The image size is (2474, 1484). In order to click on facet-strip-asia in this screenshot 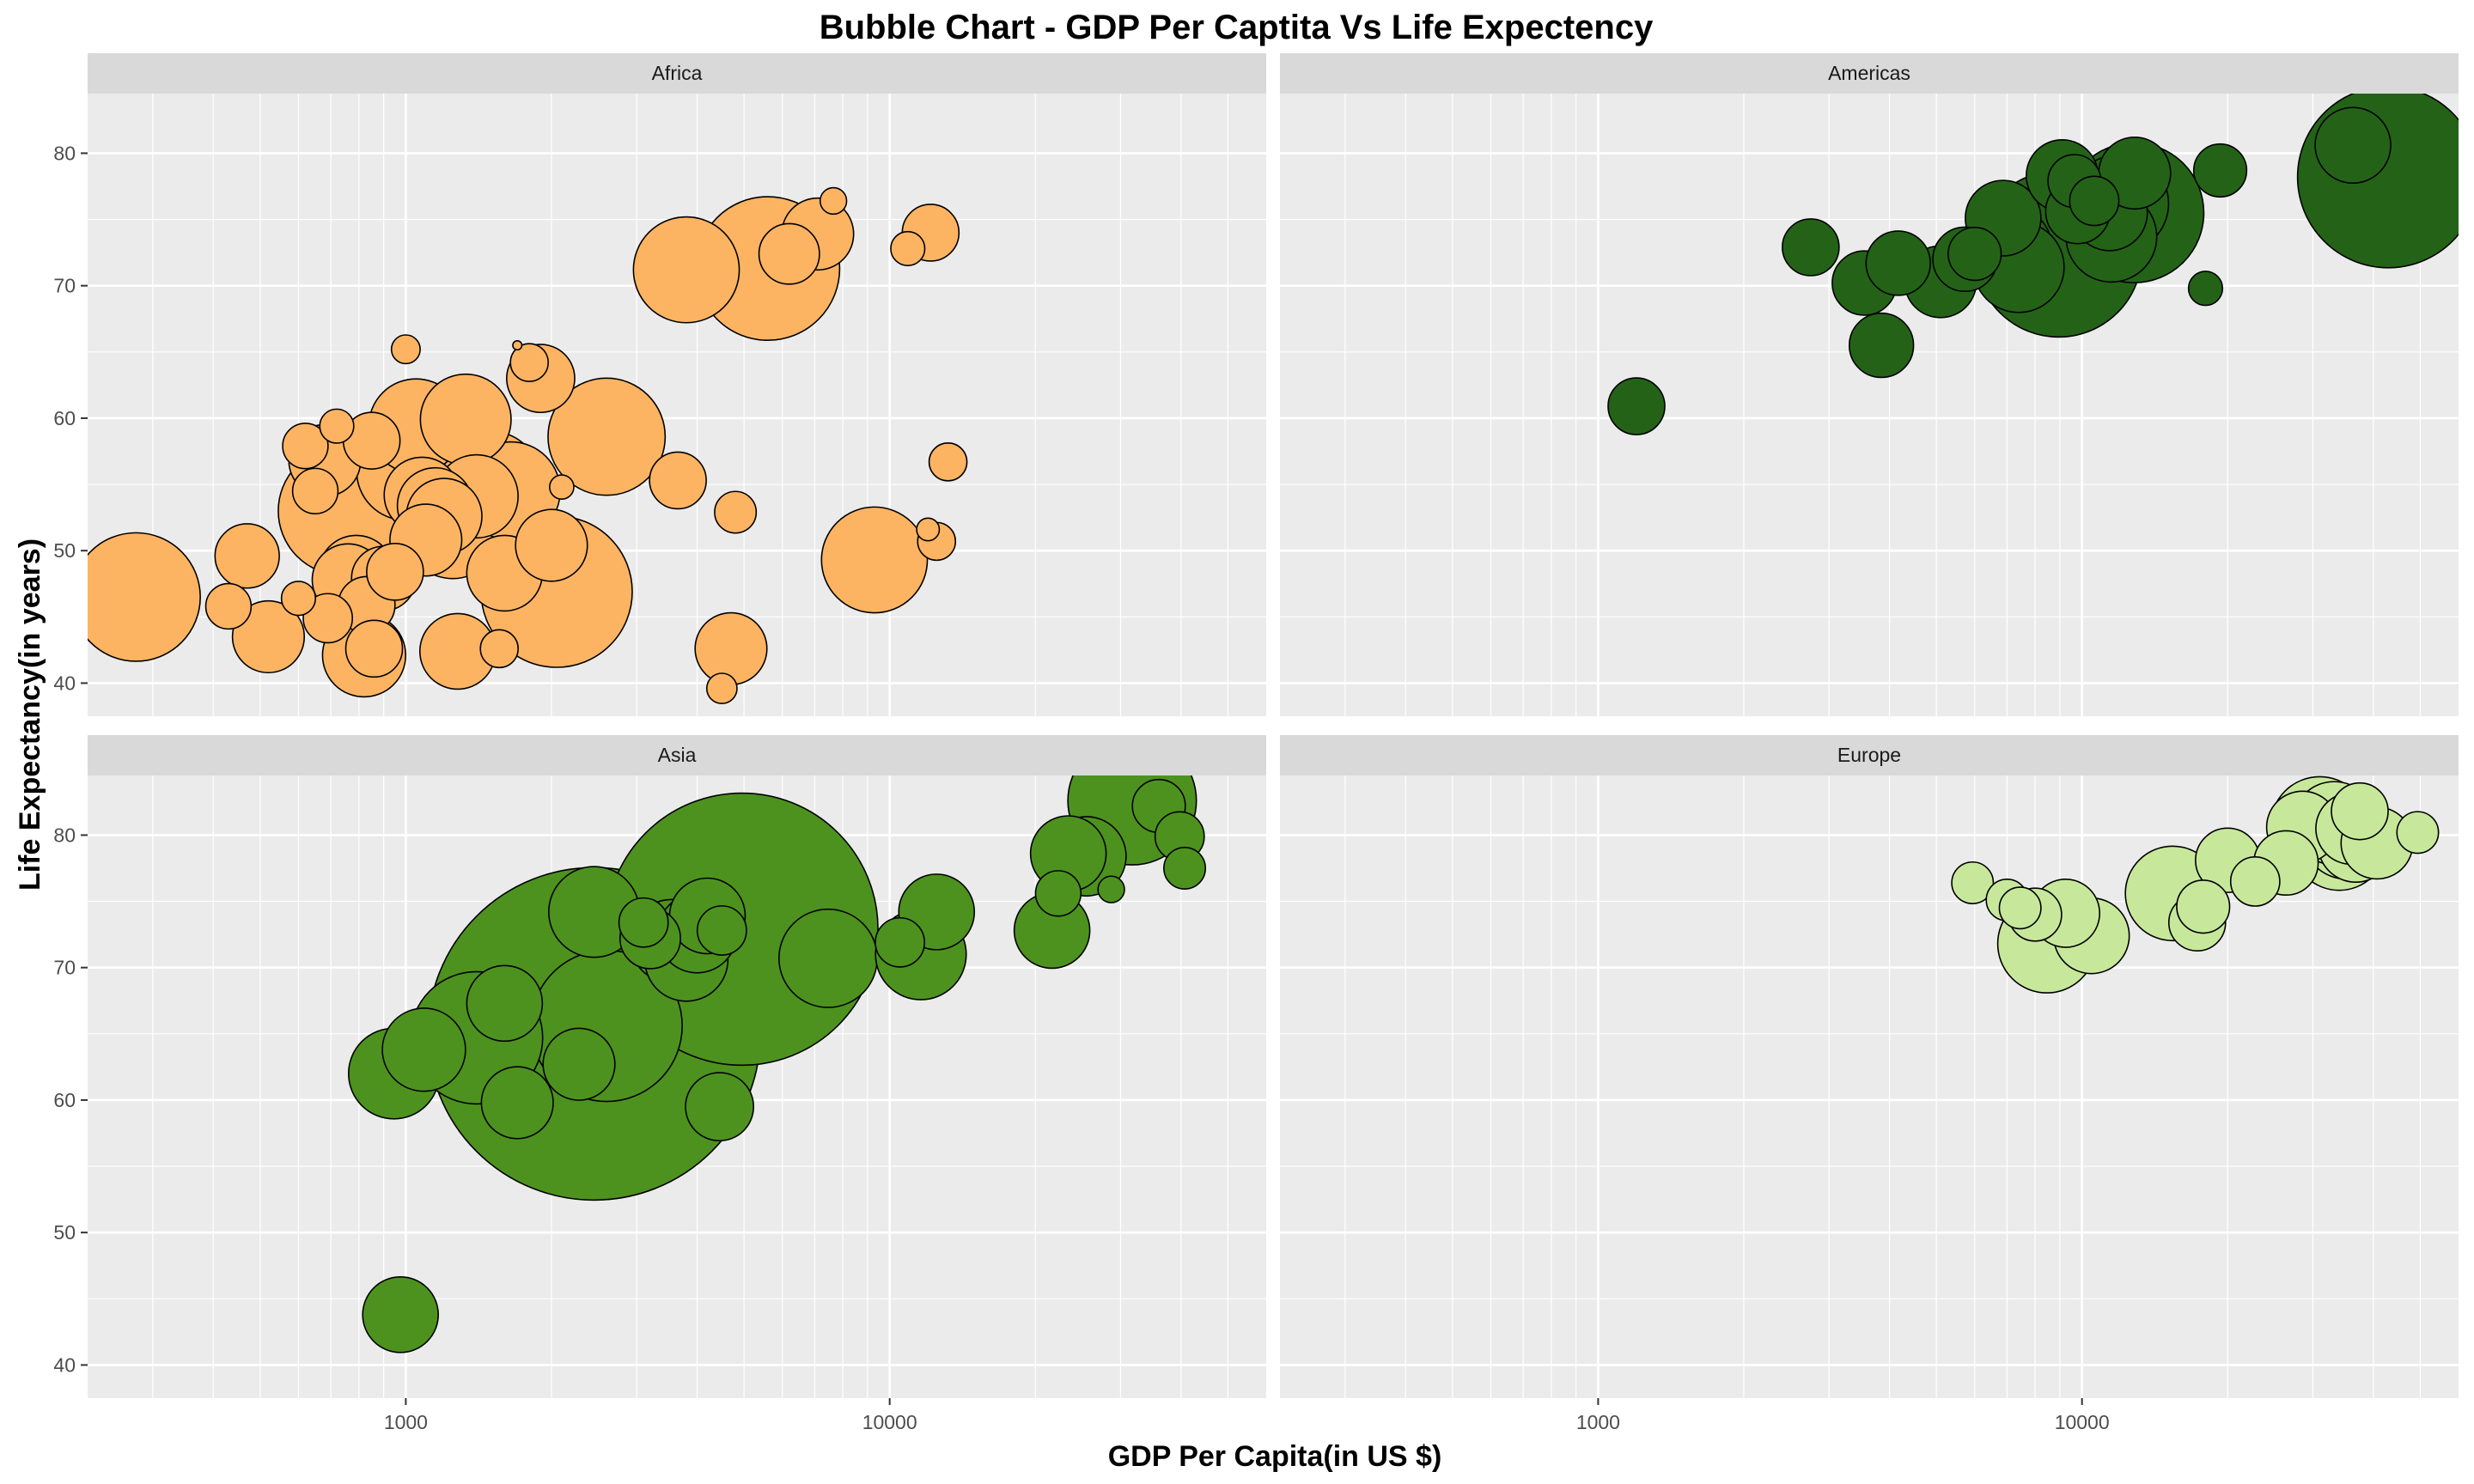, I will do `click(677, 755)`.